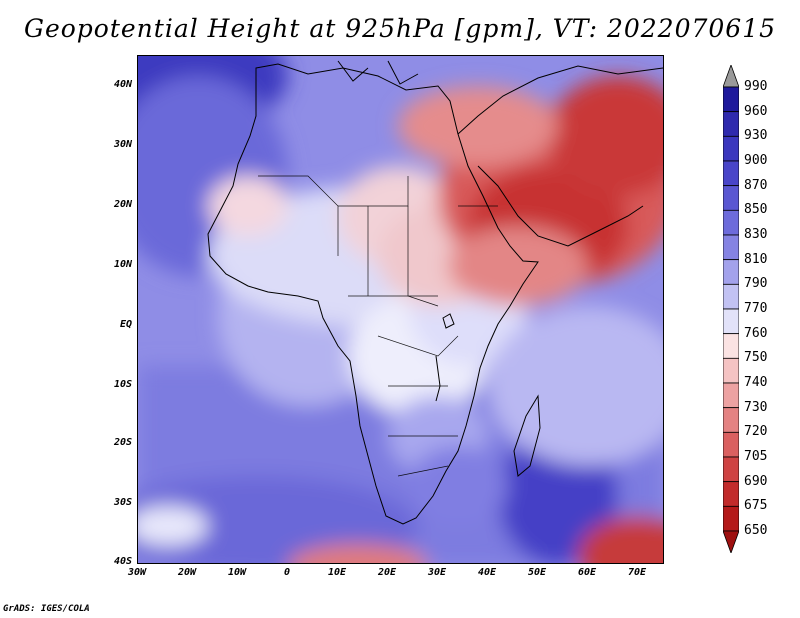 The height and width of the screenshot is (618, 800). I want to click on lon-label: 60E, so click(587, 572).